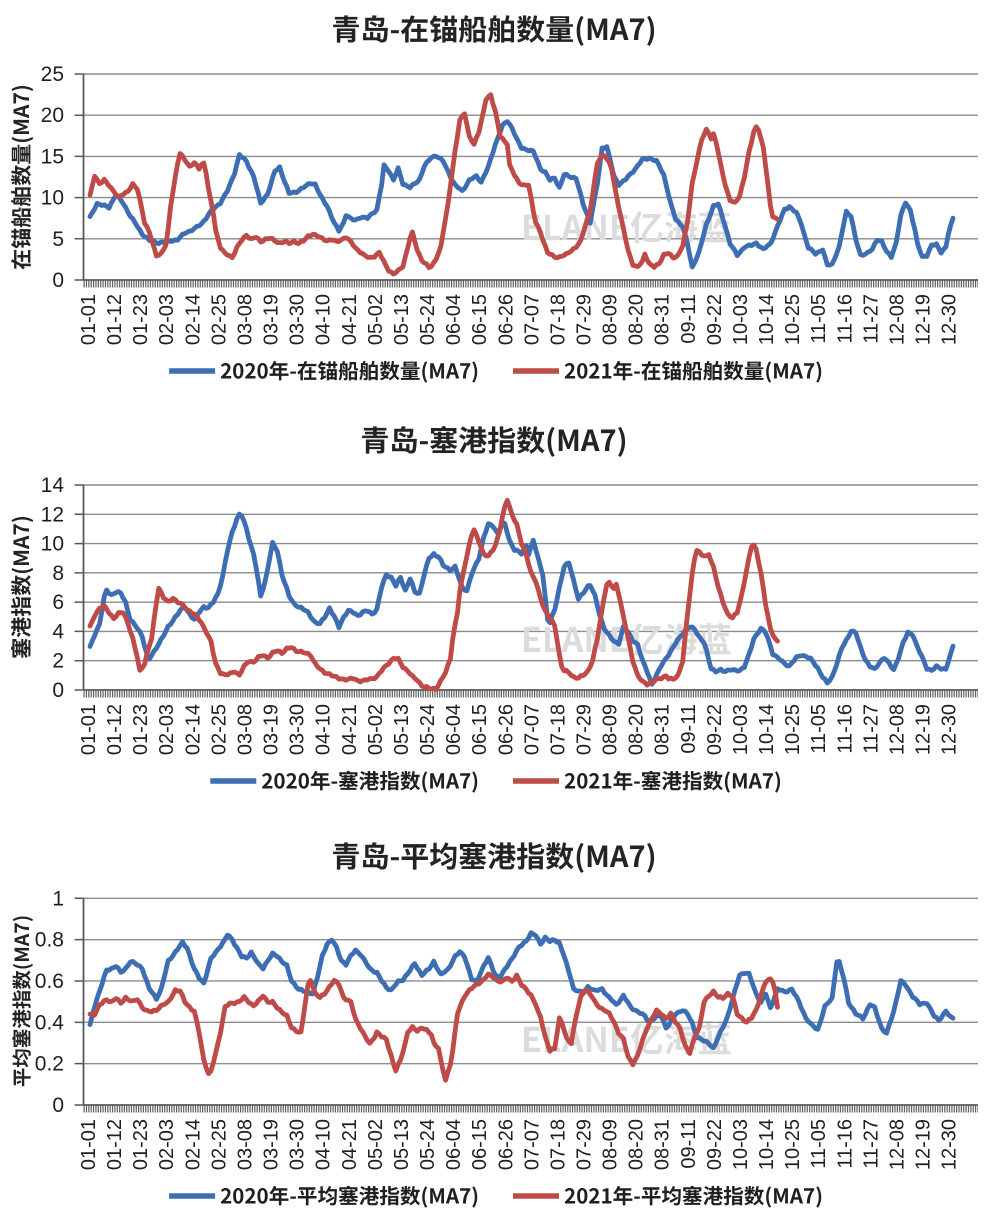 This screenshot has height=1209, width=992. I want to click on svg-text: 0.4, so click(50, 1022).